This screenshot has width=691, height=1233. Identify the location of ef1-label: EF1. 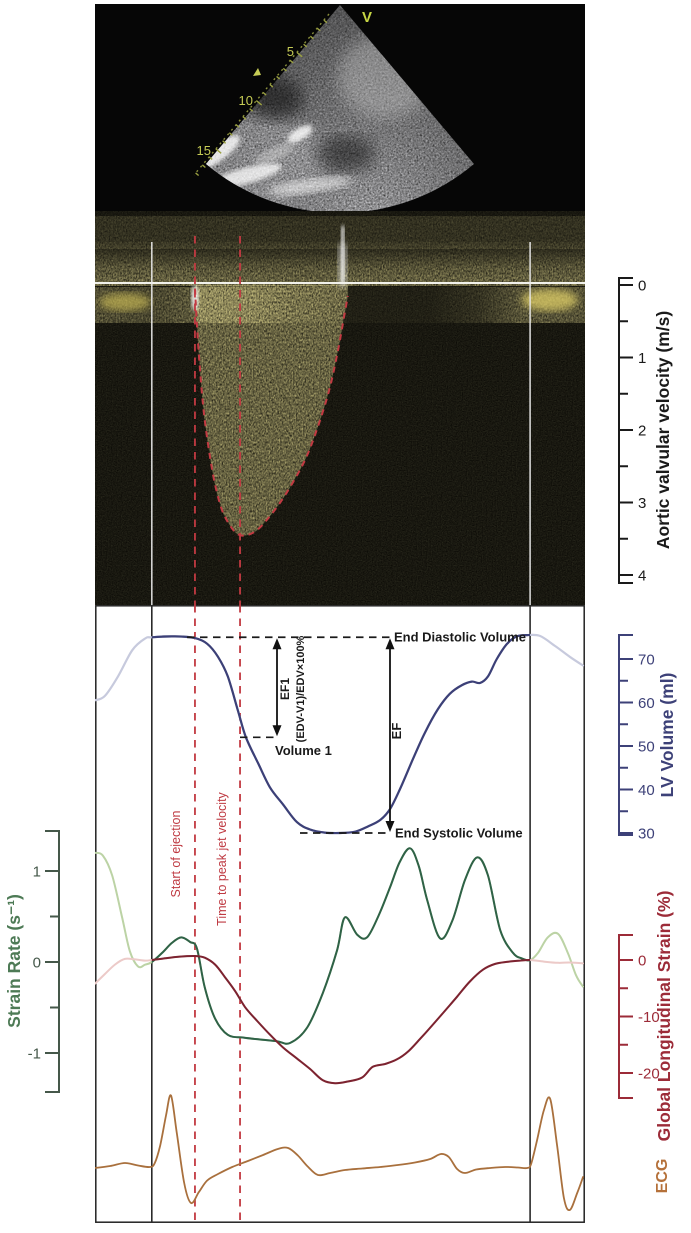
(285, 689).